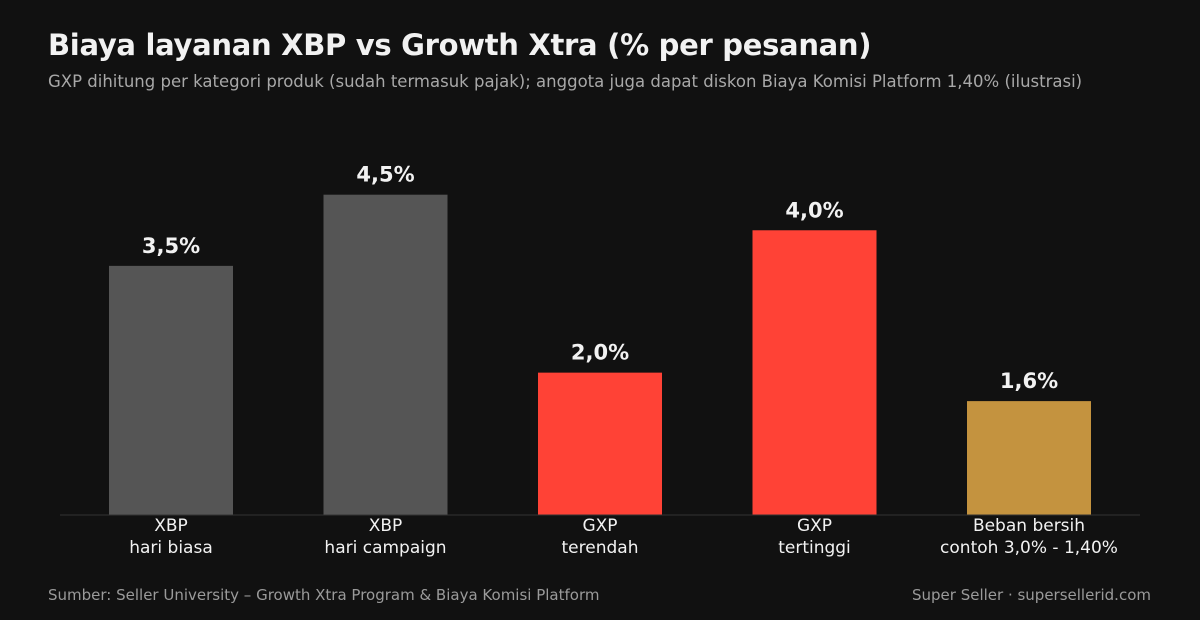  I want to click on category-label-1-1: hari campaign, so click(385, 548).